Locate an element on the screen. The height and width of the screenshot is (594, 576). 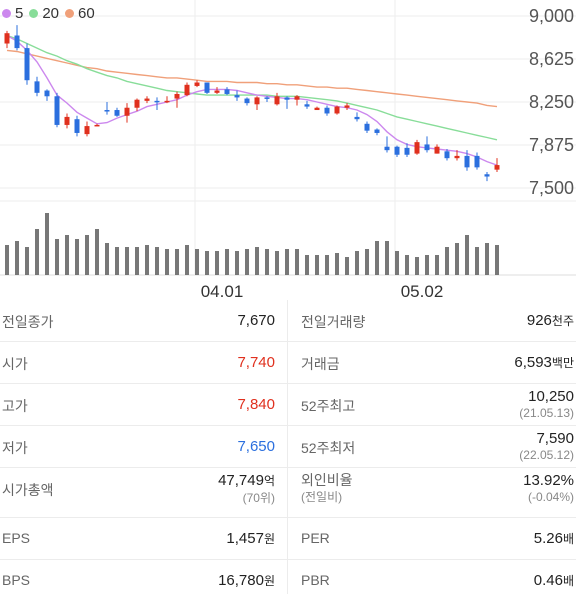
stats-row: BPS 16,780원 PBR 0.46배 is located at coordinates (288, 577).